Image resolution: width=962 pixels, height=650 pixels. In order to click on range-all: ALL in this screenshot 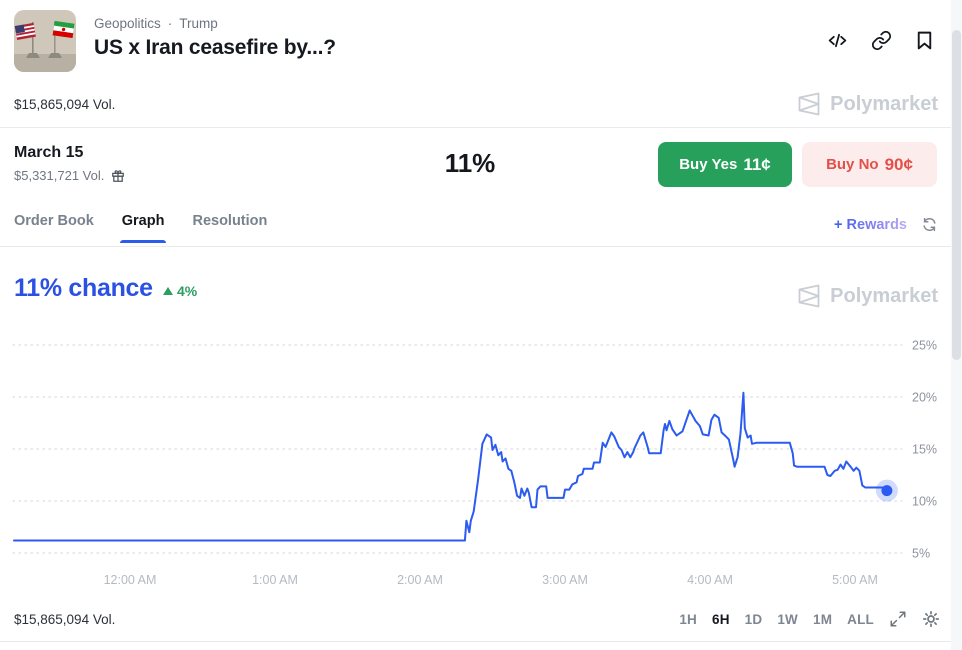, I will do `click(860, 619)`.